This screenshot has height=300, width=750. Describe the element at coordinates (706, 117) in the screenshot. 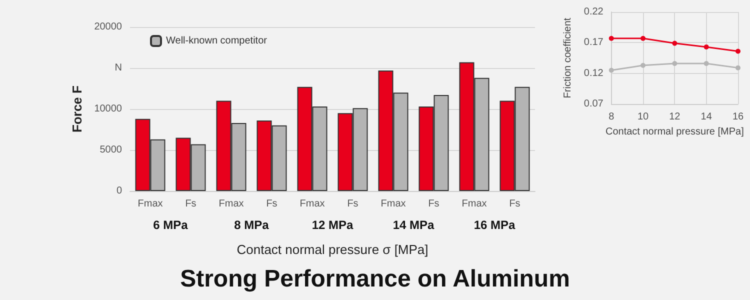

I see `x-tick-label: 14` at that location.